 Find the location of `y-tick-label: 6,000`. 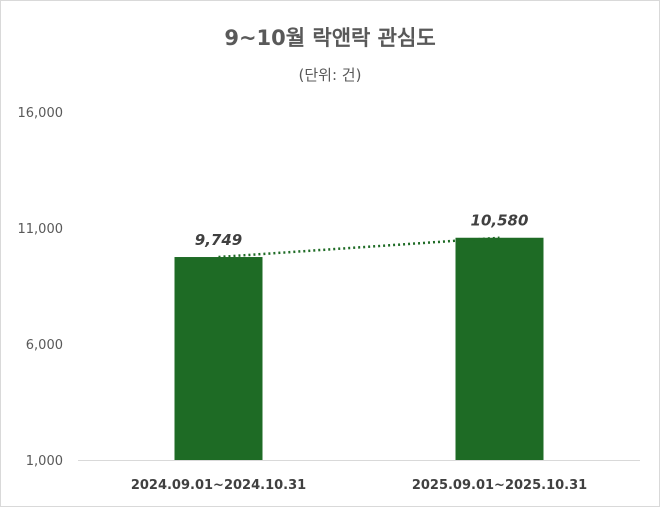

y-tick-label: 6,000 is located at coordinates (44, 345).